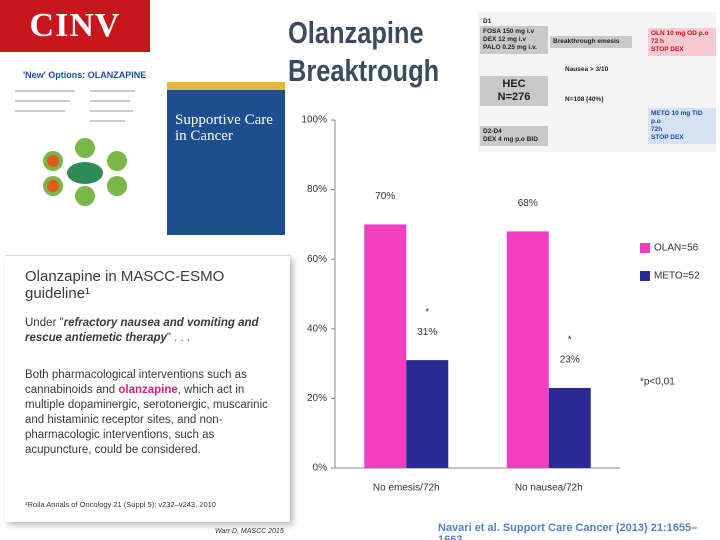  Describe the element at coordinates (406, 488) in the screenshot. I see `x-tick-label: No emesis/72h` at that location.